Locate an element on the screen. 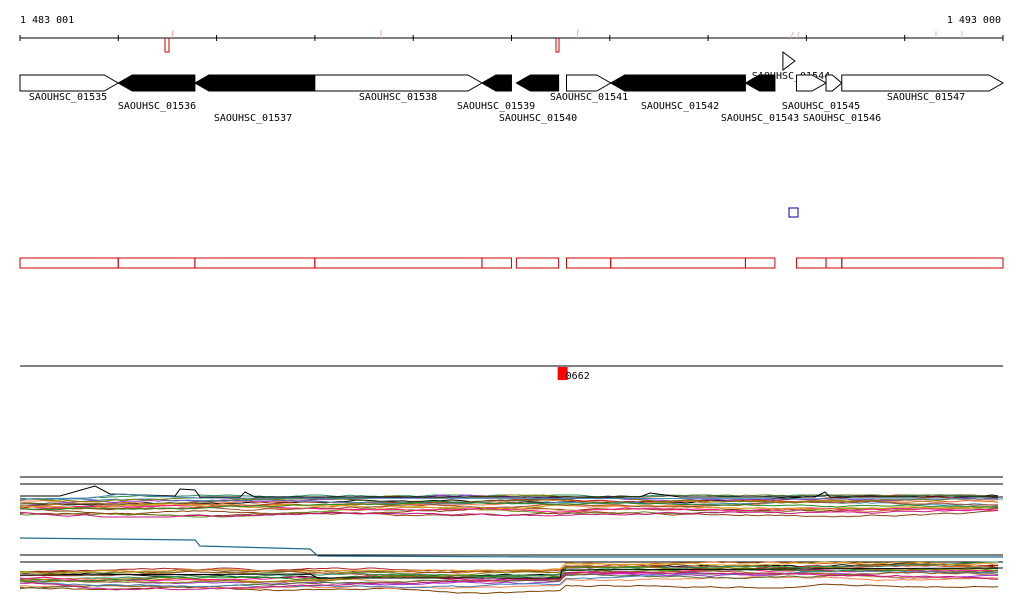  coverage-panel-top is located at coordinates (511, 497).